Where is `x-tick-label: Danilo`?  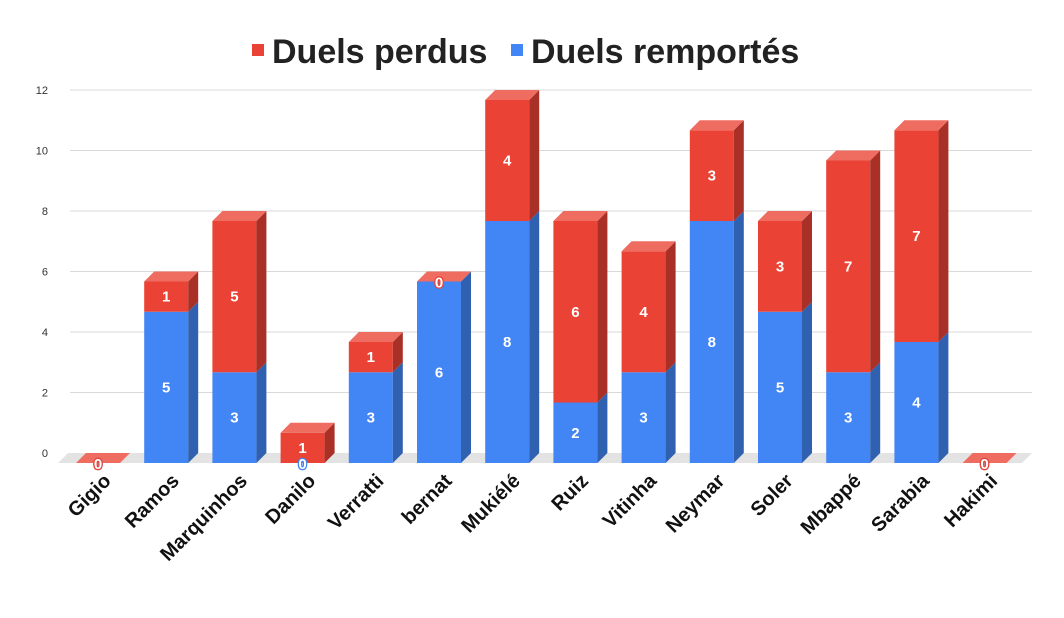
x-tick-label: Danilo is located at coordinates (290, 499).